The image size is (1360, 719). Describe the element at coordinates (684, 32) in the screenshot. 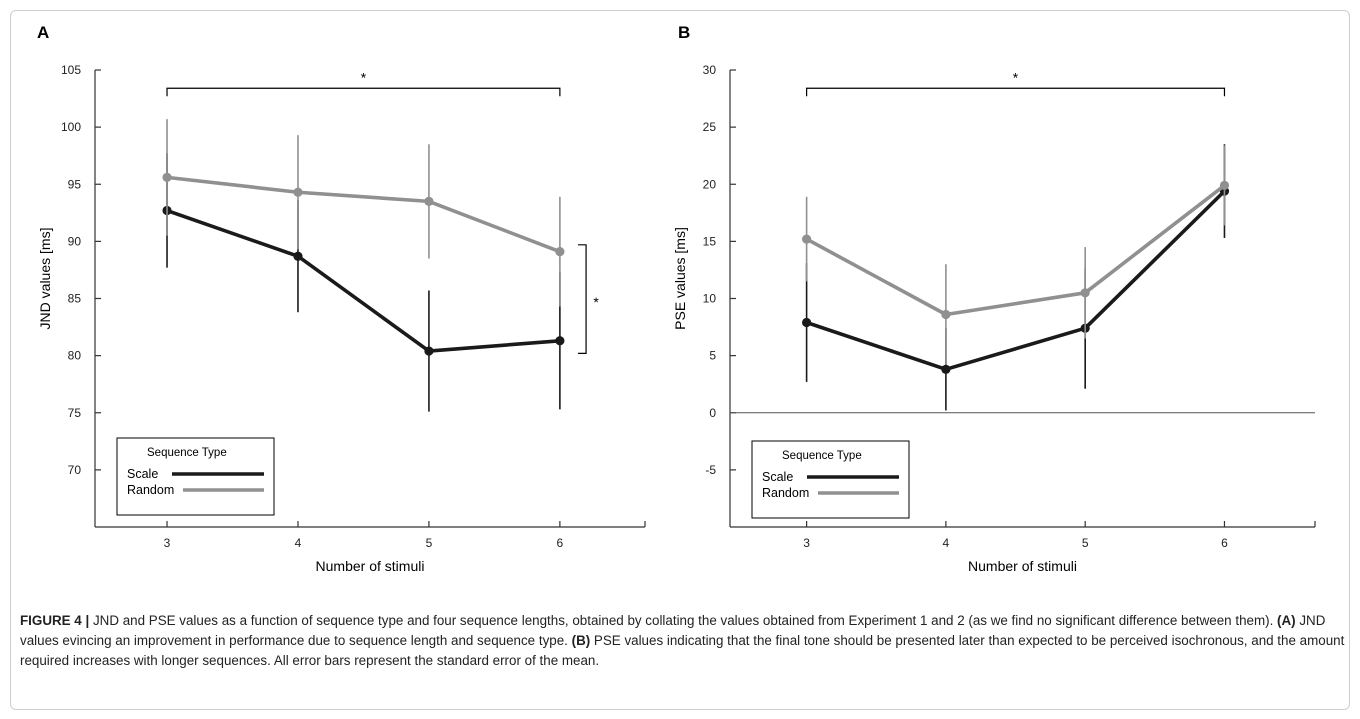

I see `panel-letter: B` at that location.